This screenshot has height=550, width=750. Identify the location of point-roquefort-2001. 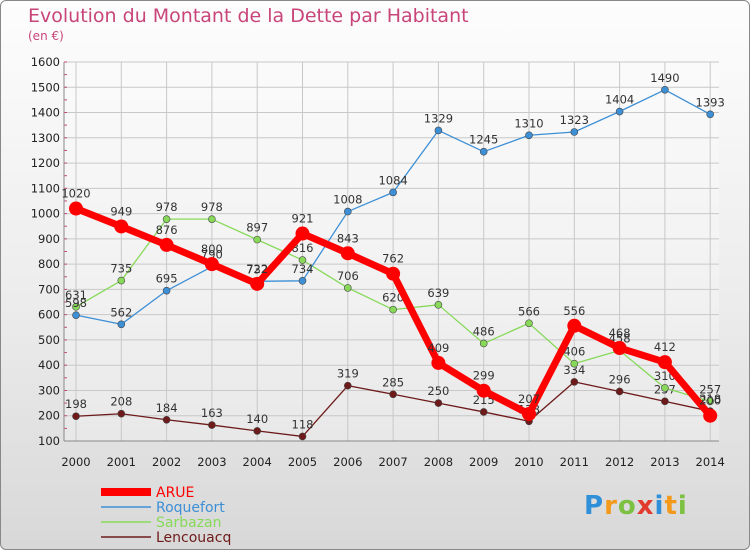
(121, 324).